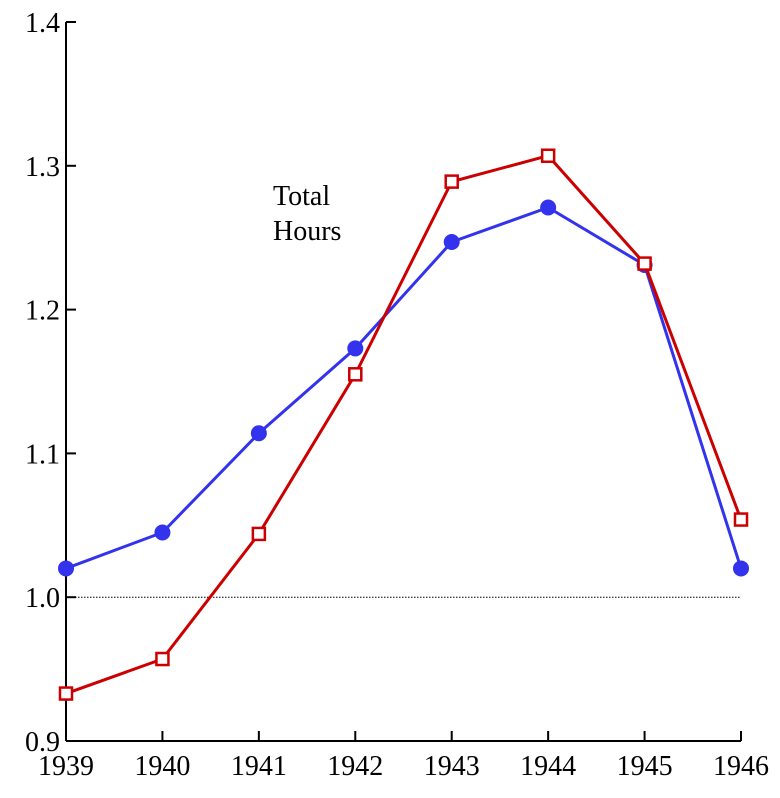 The width and height of the screenshot is (780, 798). Describe the element at coordinates (42, 742) in the screenshot. I see `y-tick-label: 0.9` at that location.